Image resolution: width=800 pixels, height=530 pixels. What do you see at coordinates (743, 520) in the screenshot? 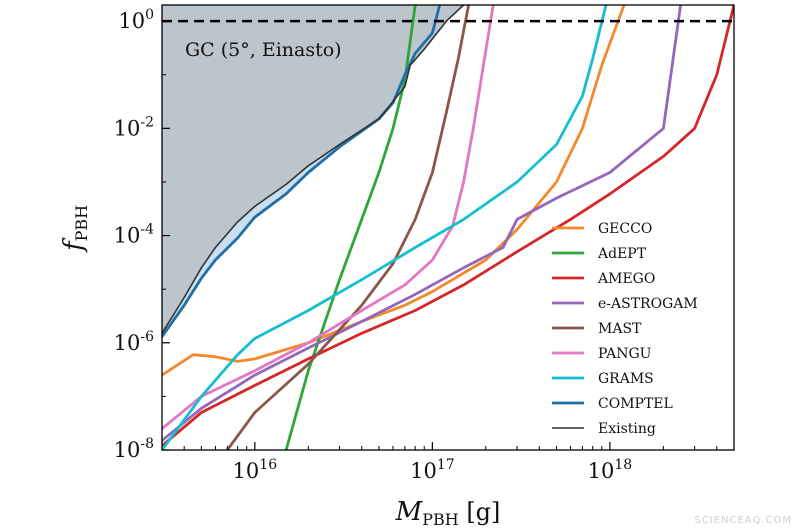
I see `watermark: SCIENCEAQ.COM` at bounding box center [743, 520].